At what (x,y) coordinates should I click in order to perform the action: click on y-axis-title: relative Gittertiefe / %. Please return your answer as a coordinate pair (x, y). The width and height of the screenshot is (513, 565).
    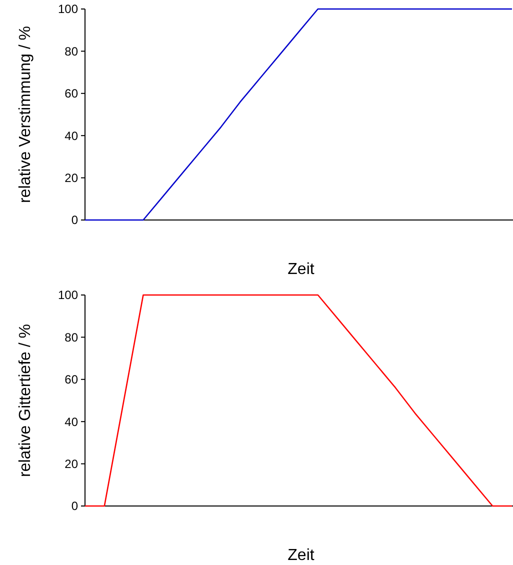
    Looking at the image, I should click on (25, 400).